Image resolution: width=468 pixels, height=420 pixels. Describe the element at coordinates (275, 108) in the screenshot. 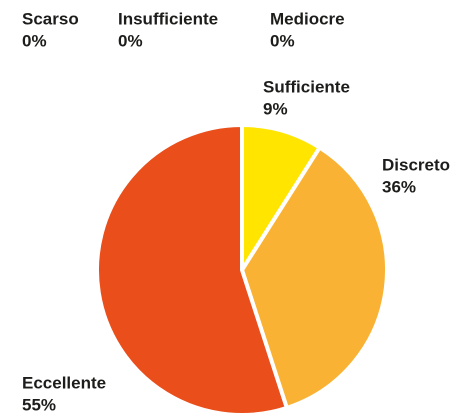

I see `slice-value-label: 9%` at that location.